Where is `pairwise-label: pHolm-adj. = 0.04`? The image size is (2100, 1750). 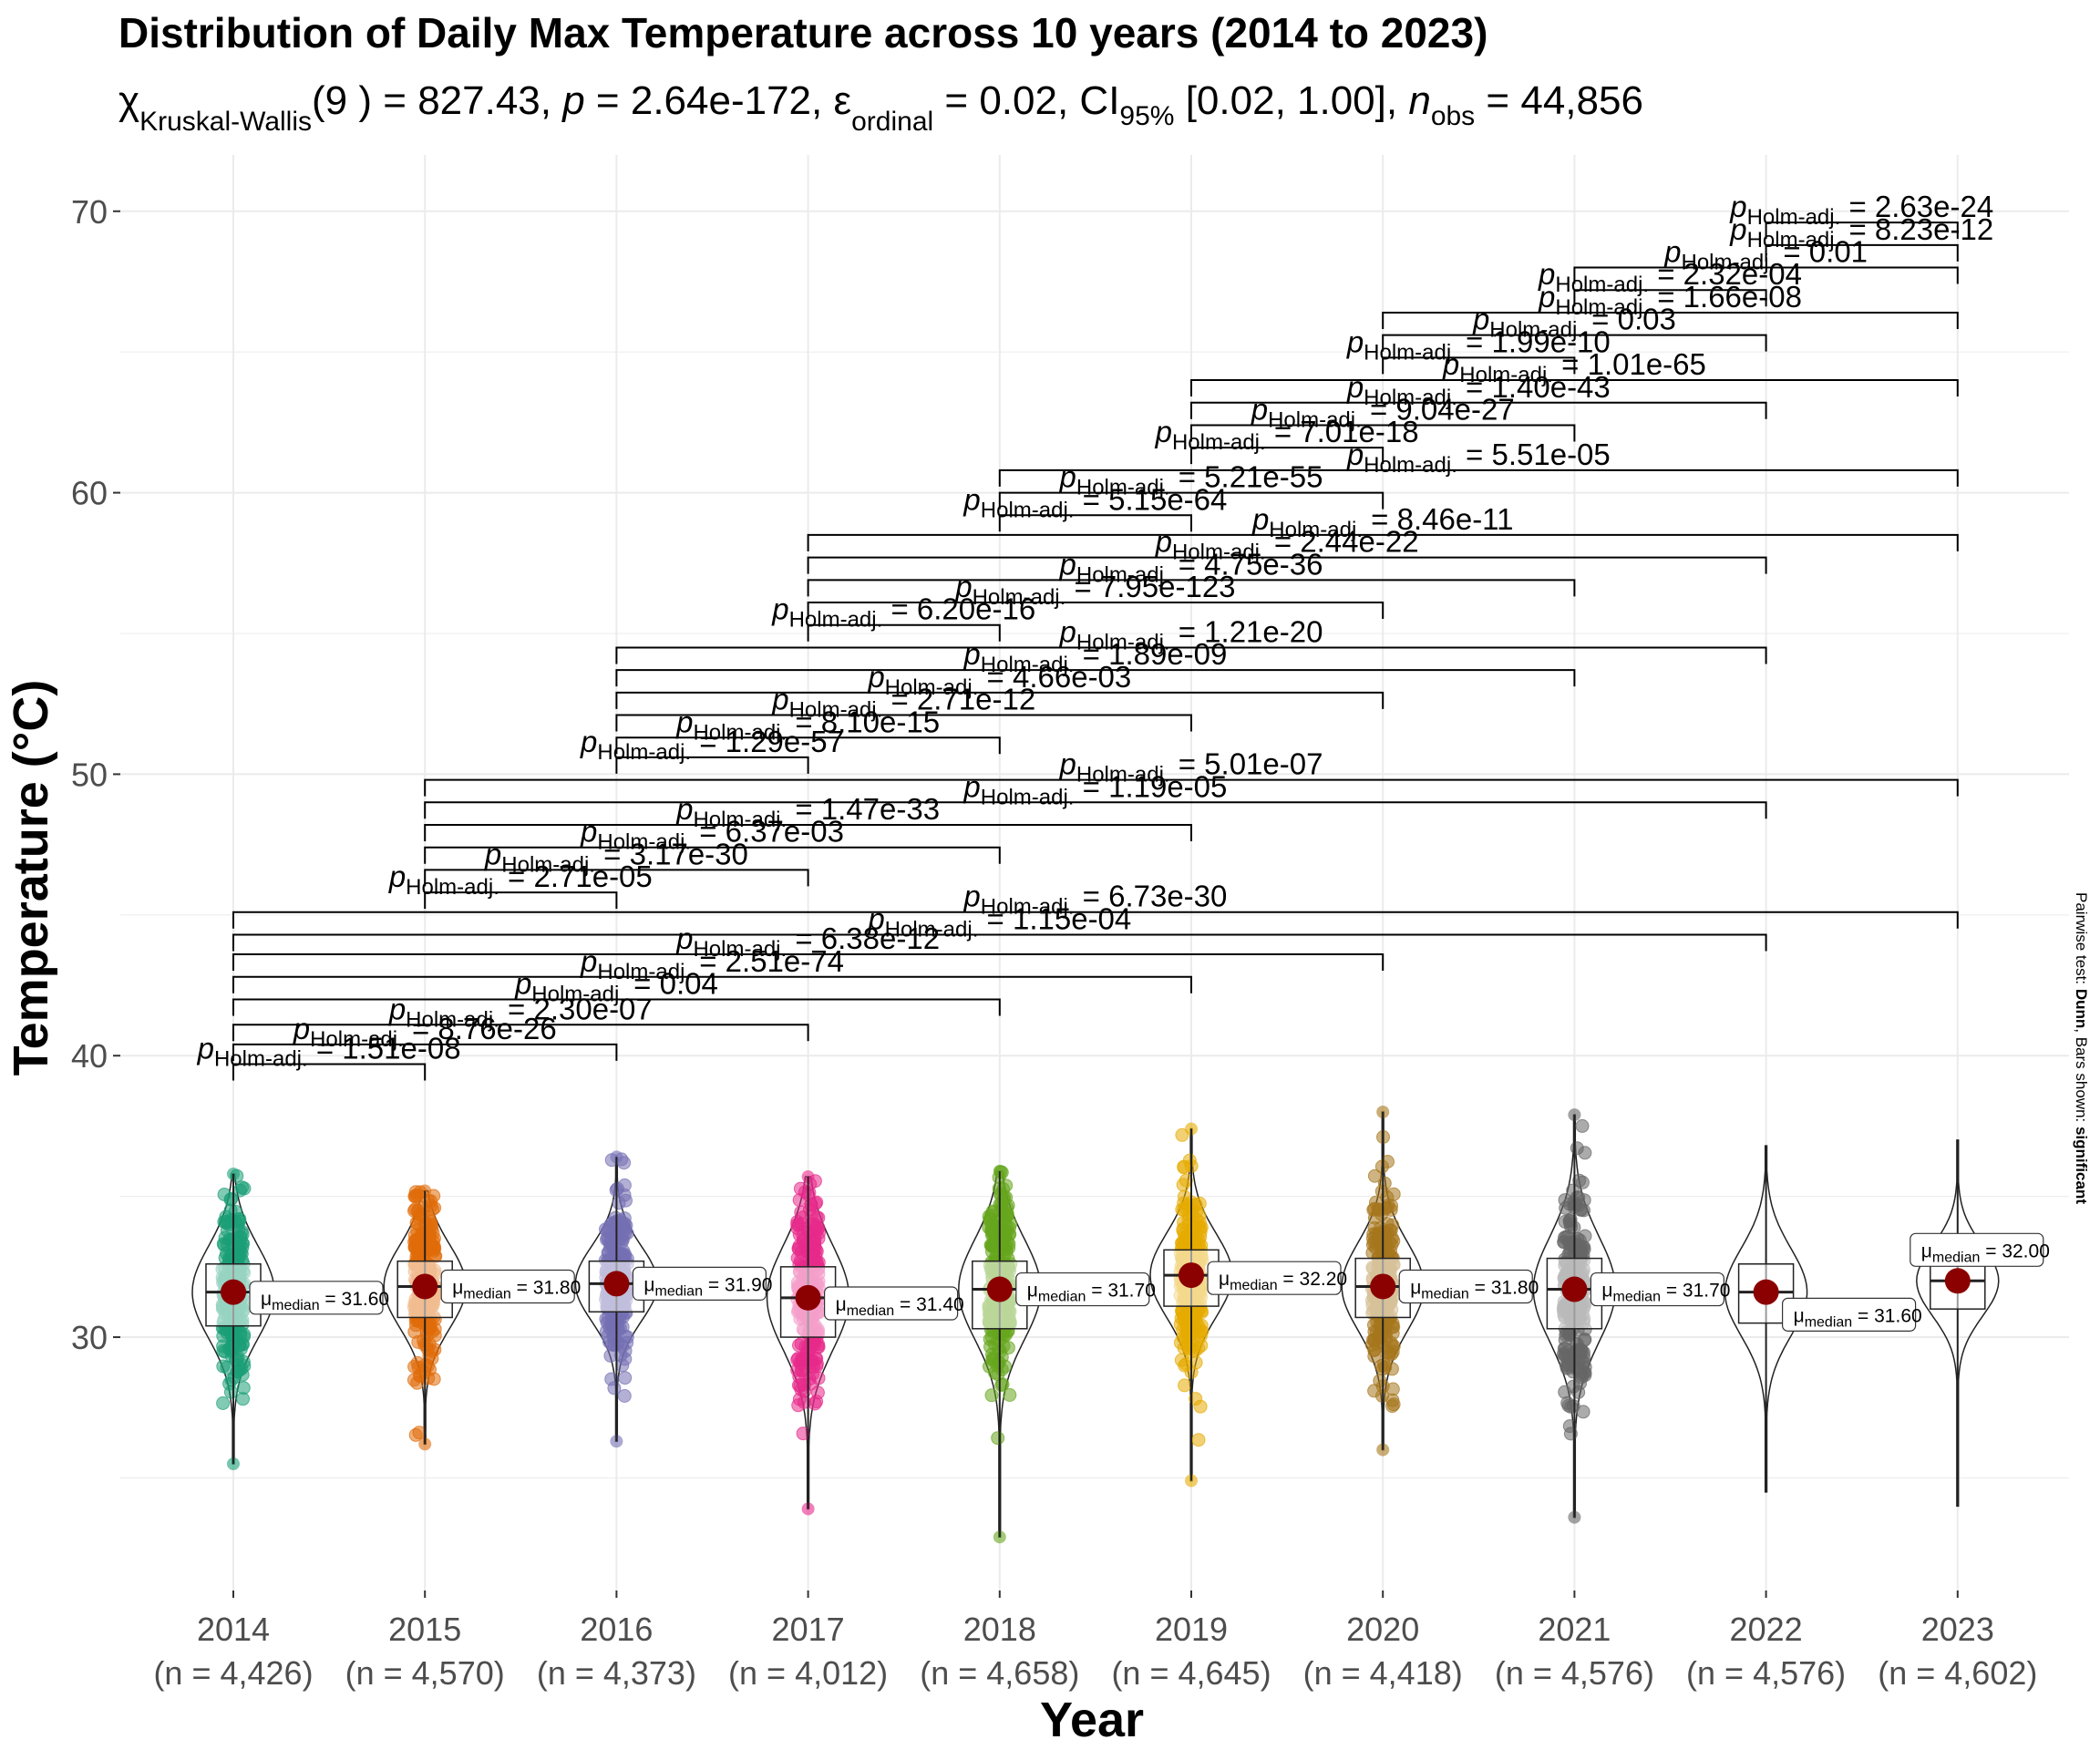 pairwise-label: pHolm-adj. = 0.04 is located at coordinates (616, 986).